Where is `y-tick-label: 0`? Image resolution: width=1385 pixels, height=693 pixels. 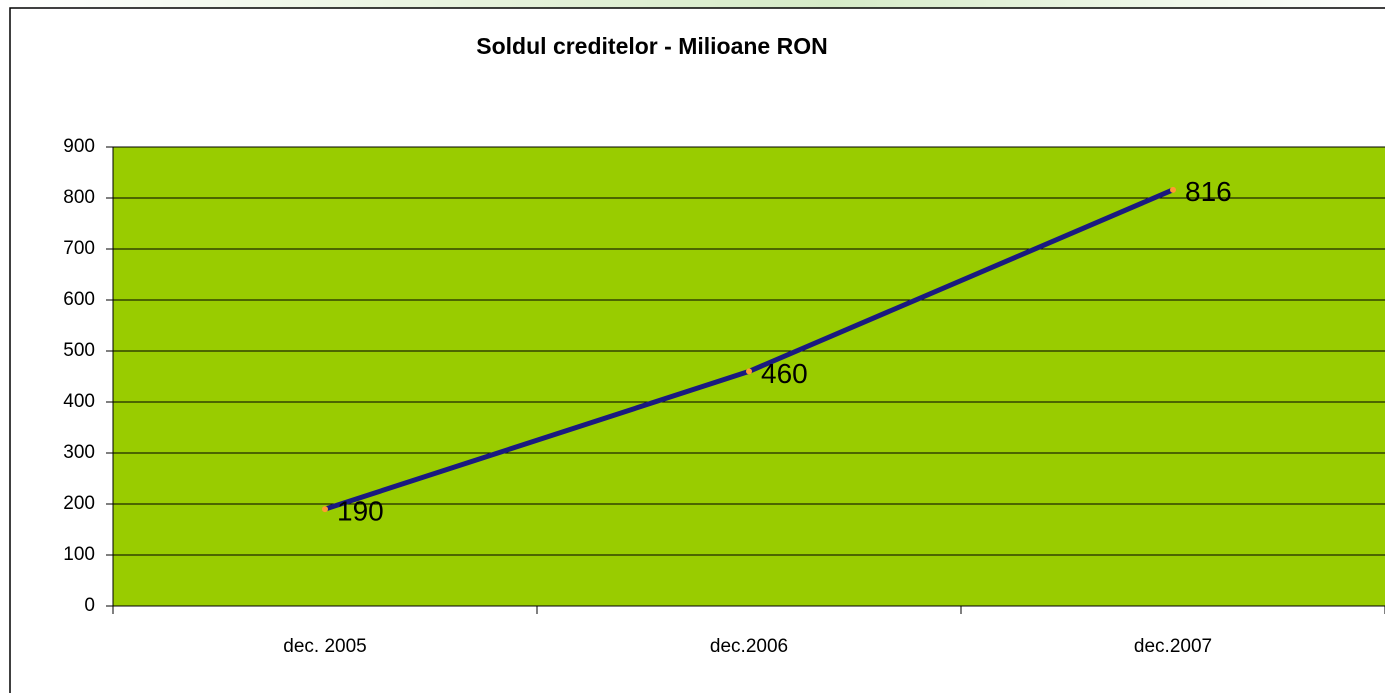
y-tick-label: 0 is located at coordinates (89, 605).